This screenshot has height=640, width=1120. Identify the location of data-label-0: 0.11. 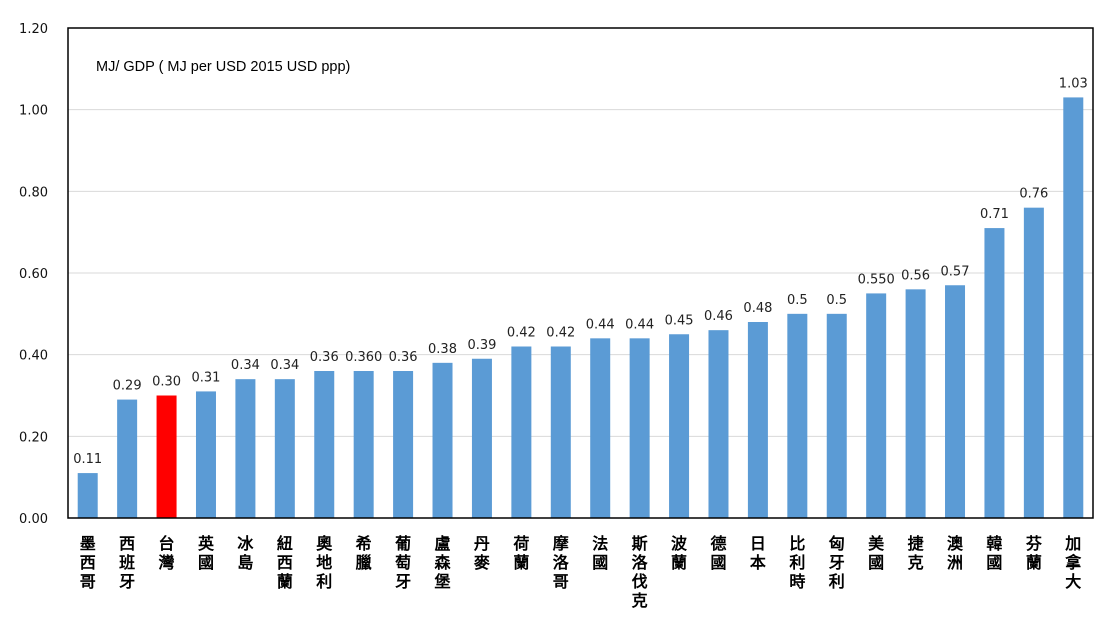
(87, 459).